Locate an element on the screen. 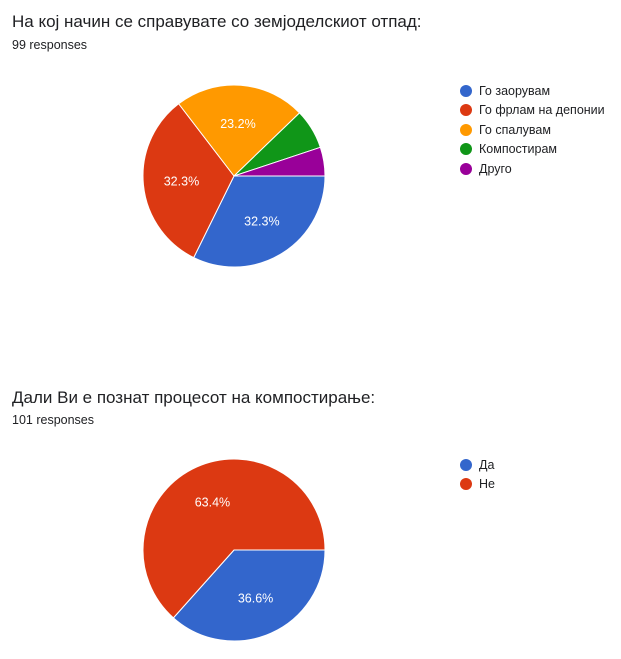  legend-label: Го спалувам is located at coordinates (515, 129).